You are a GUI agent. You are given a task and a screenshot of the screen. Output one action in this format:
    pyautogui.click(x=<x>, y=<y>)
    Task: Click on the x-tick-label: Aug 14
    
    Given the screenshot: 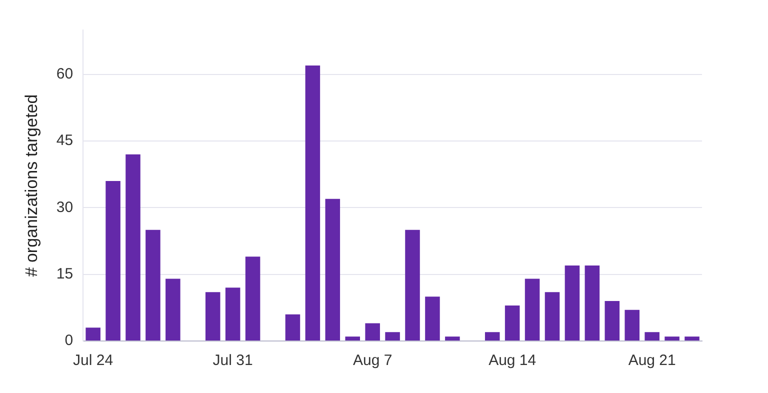 What is the action you would take?
    pyautogui.click(x=512, y=361)
    